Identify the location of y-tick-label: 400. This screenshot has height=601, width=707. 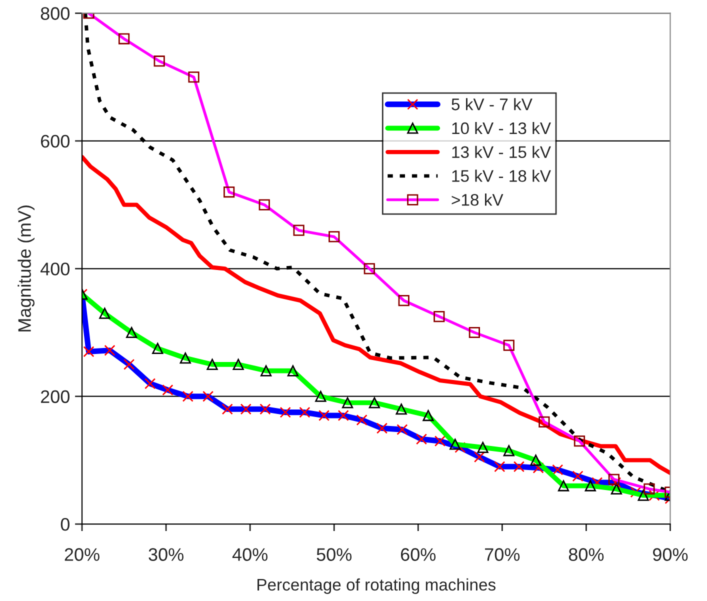
(55, 269).